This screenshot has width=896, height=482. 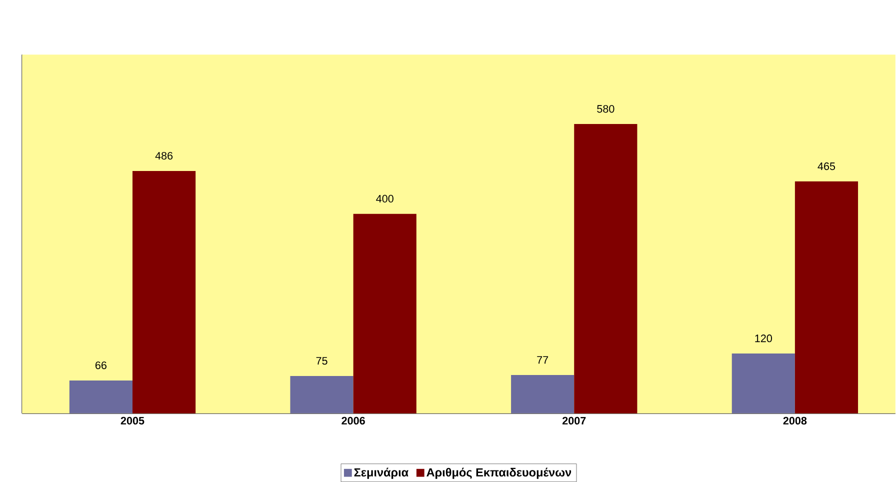 What do you see at coordinates (385, 198) in the screenshot?
I see `data-label: 400` at bounding box center [385, 198].